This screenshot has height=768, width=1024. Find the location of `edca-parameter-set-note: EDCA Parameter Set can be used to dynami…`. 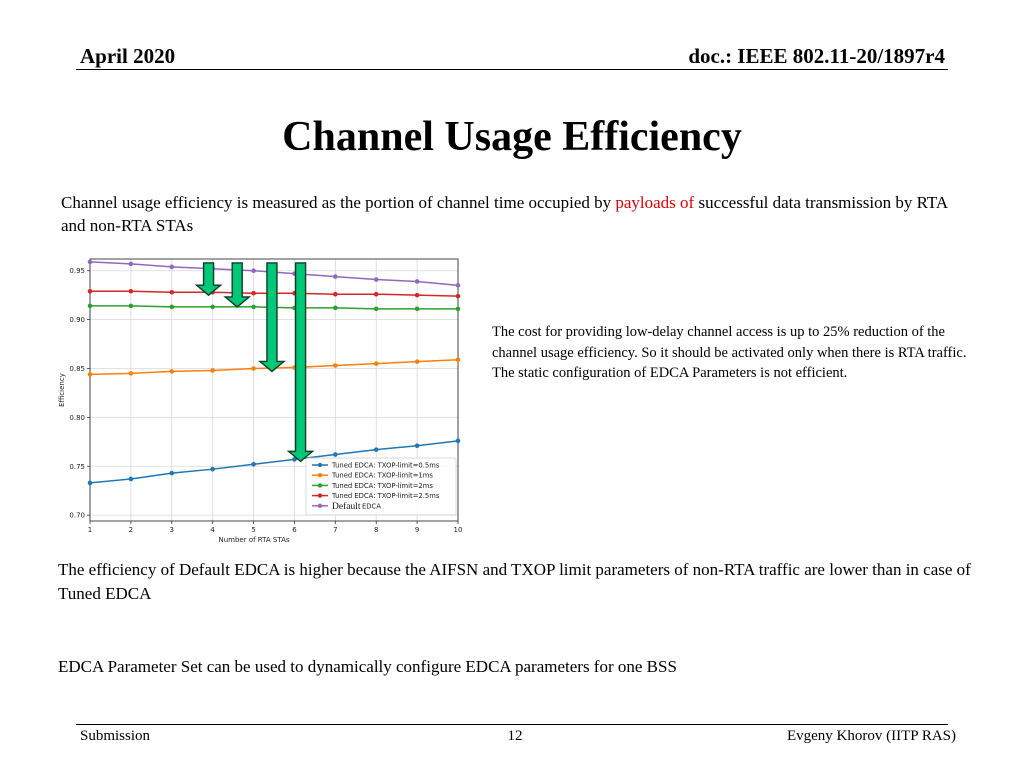

edca-parameter-set-note: EDCA Parameter Set can be used to dynami… is located at coordinates (367, 666).